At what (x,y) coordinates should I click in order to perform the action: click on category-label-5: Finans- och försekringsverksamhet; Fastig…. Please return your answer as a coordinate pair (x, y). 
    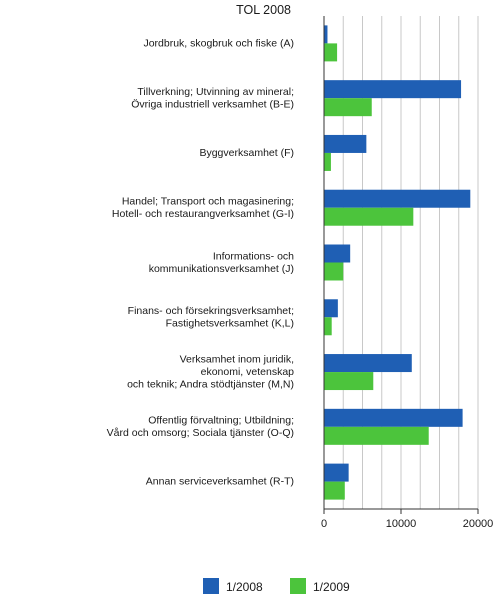
    Looking at the image, I should click on (211, 317).